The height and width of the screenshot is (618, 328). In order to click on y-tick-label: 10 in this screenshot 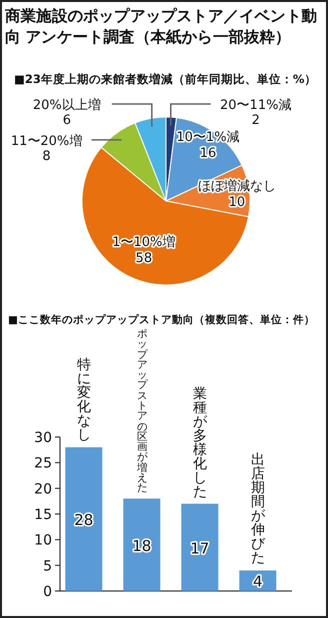, I will do `click(43, 540)`.